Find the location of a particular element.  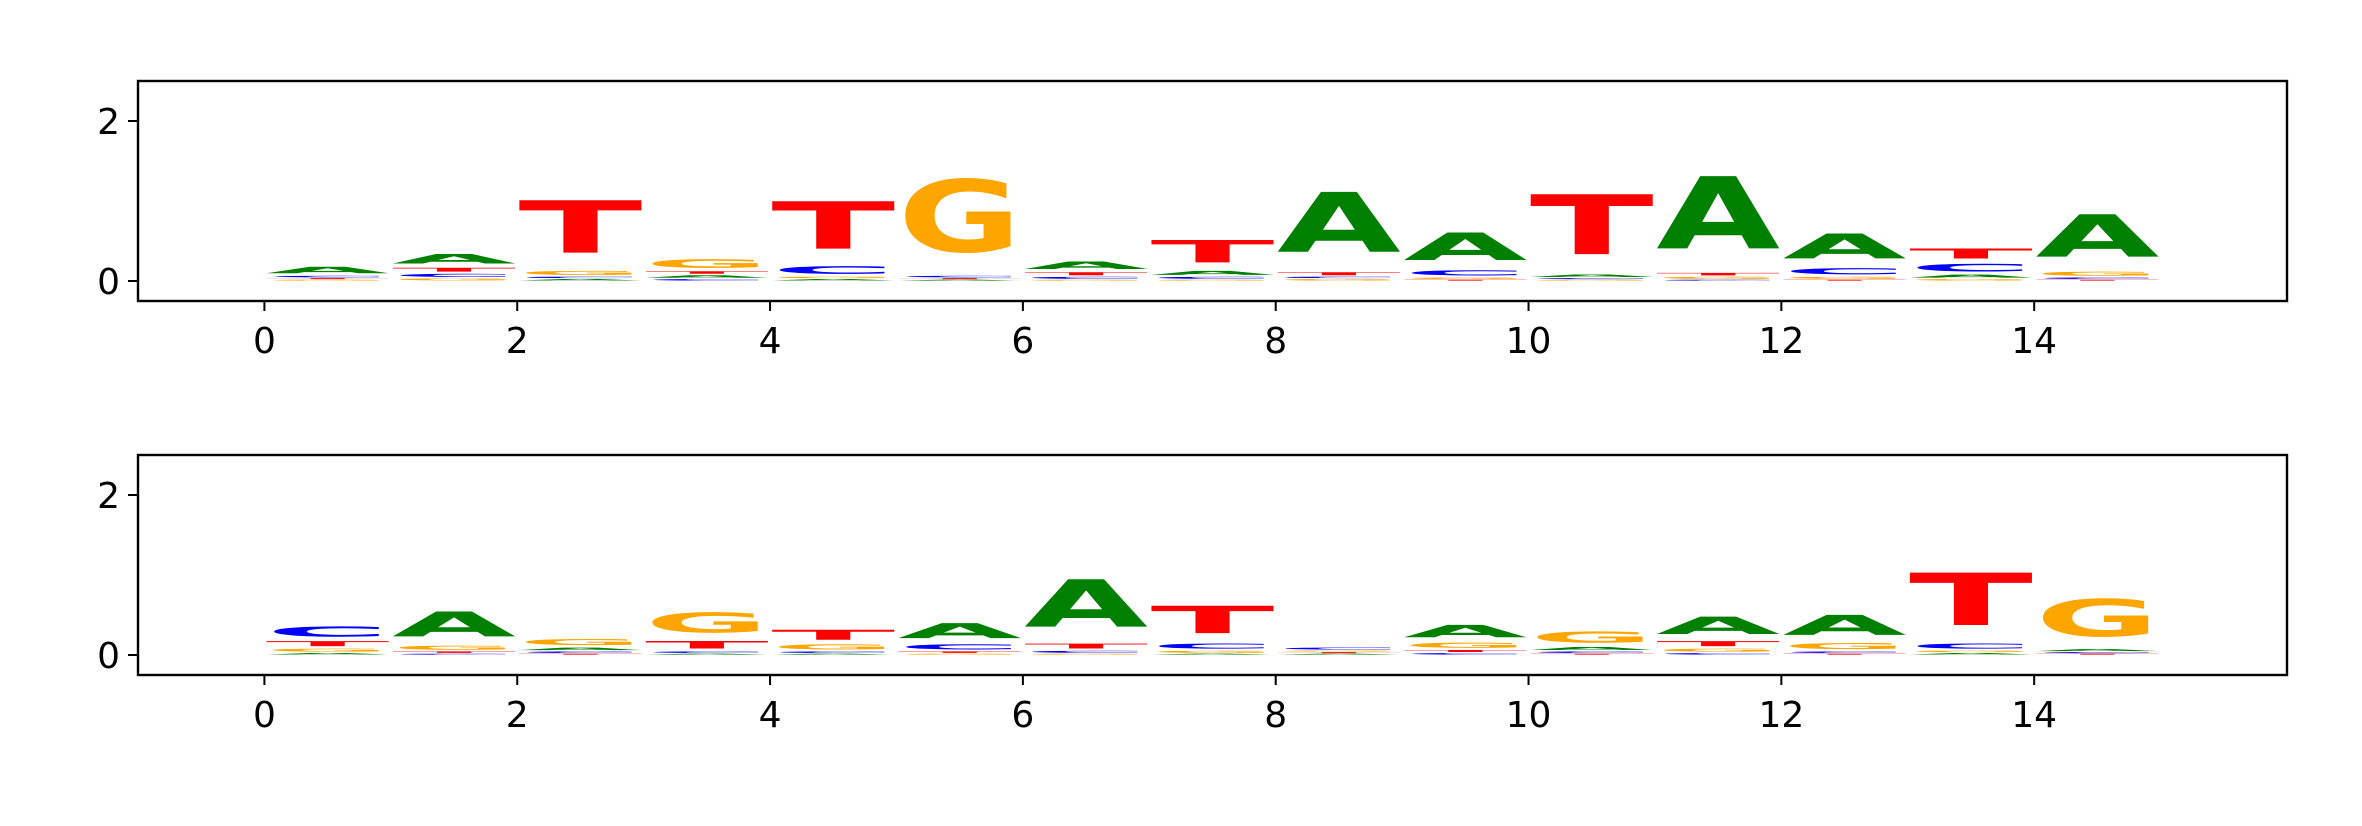

x-tick-label: 6 is located at coordinates (1022, 341).